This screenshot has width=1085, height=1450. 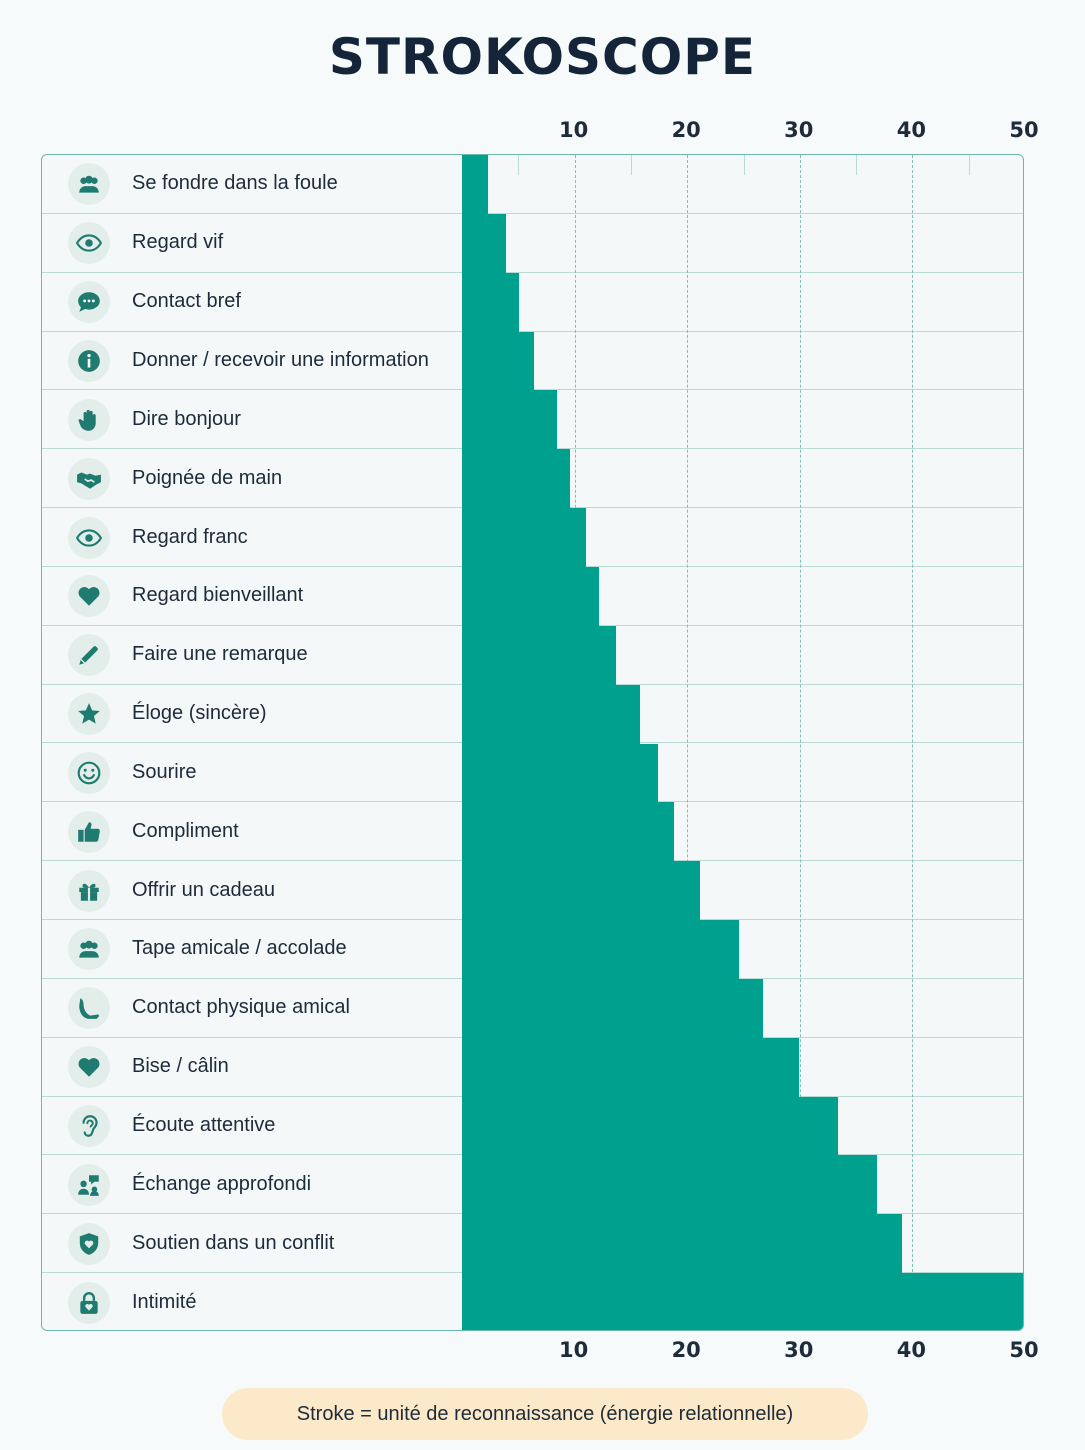 I want to click on ear-icon, so click(x=89, y=1126).